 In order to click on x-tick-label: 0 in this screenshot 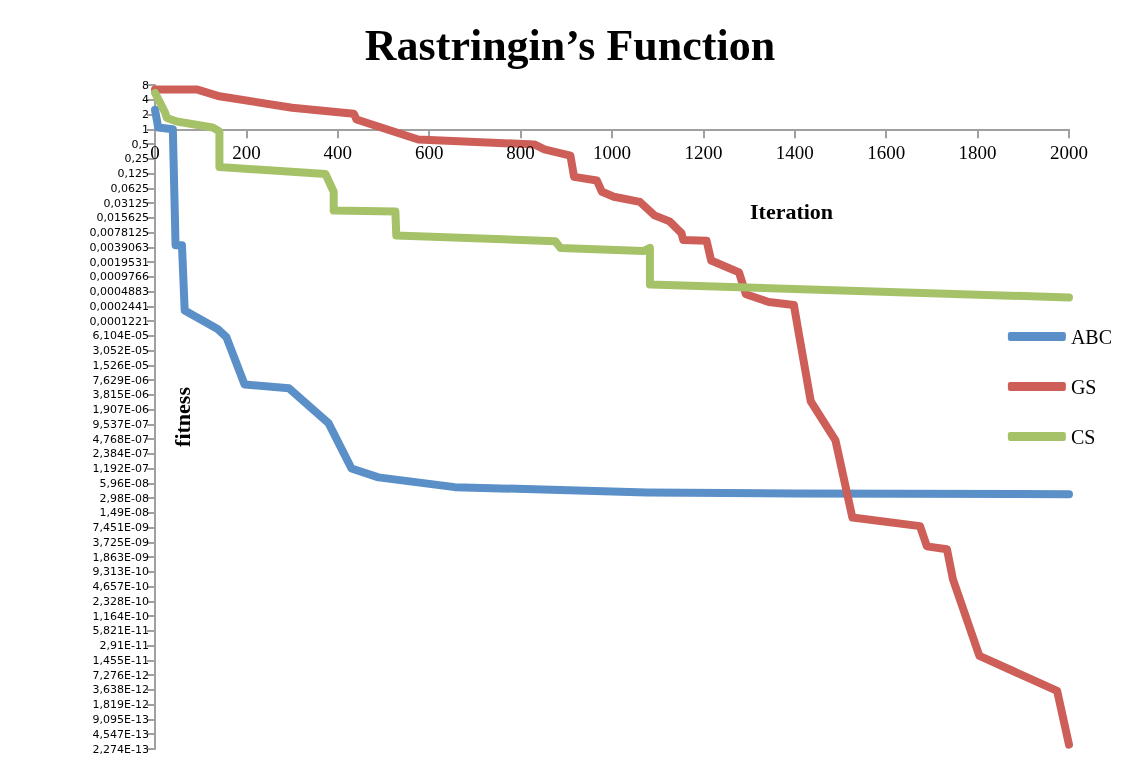, I will do `click(155, 153)`.